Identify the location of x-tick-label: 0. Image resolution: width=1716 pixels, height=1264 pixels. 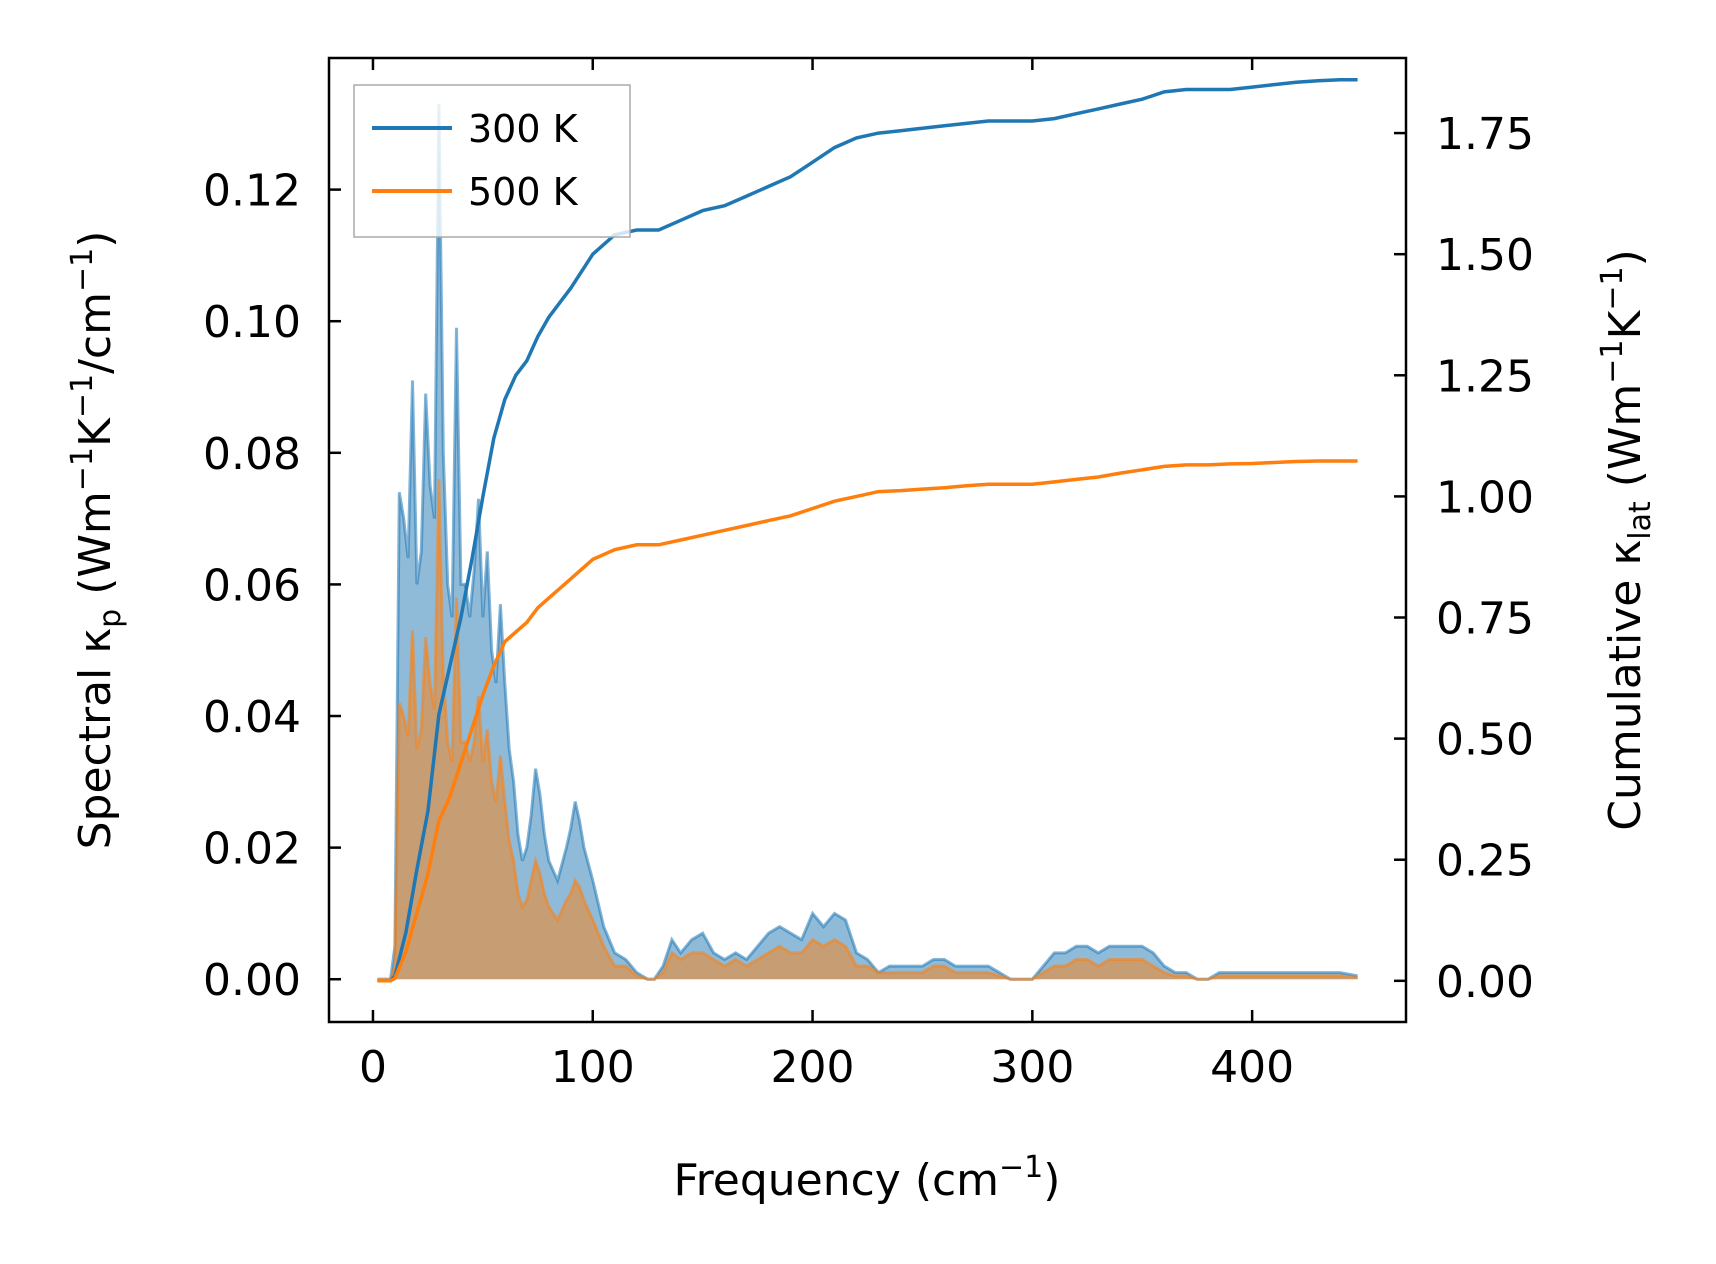
(373, 1067).